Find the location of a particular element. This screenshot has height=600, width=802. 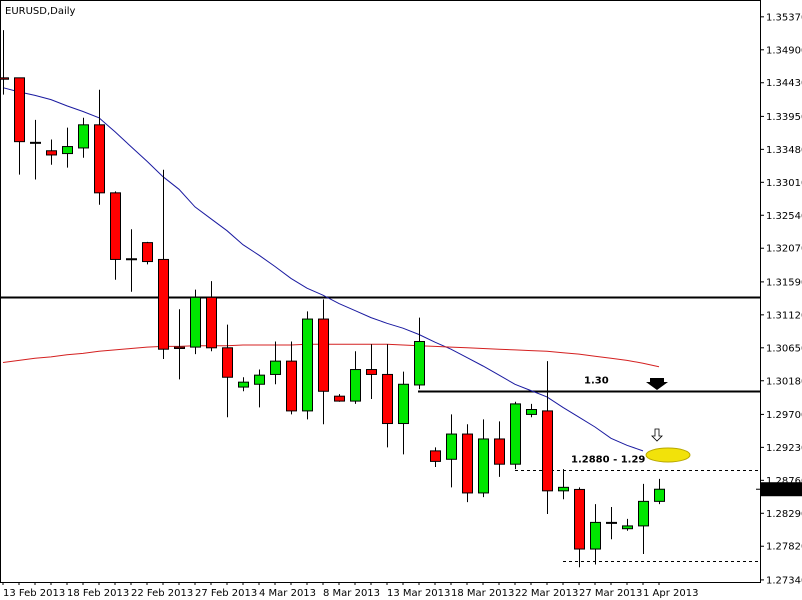

y-tick-label: 1.31120 is located at coordinates (784, 315).